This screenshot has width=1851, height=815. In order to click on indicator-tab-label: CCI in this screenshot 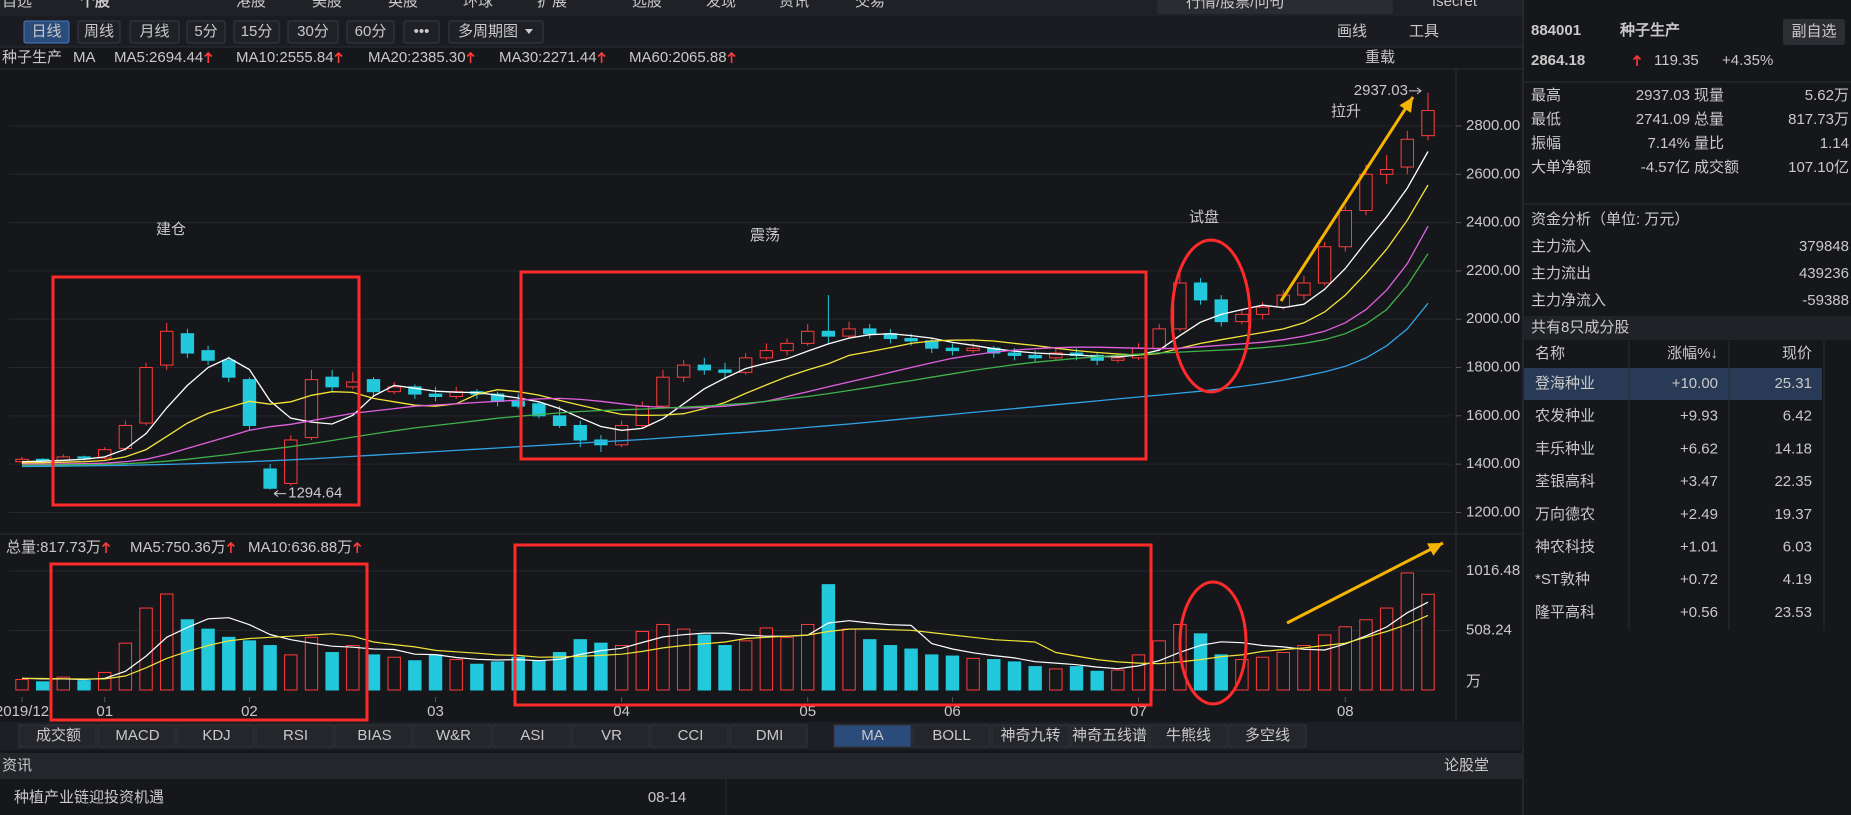, I will do `click(691, 735)`.